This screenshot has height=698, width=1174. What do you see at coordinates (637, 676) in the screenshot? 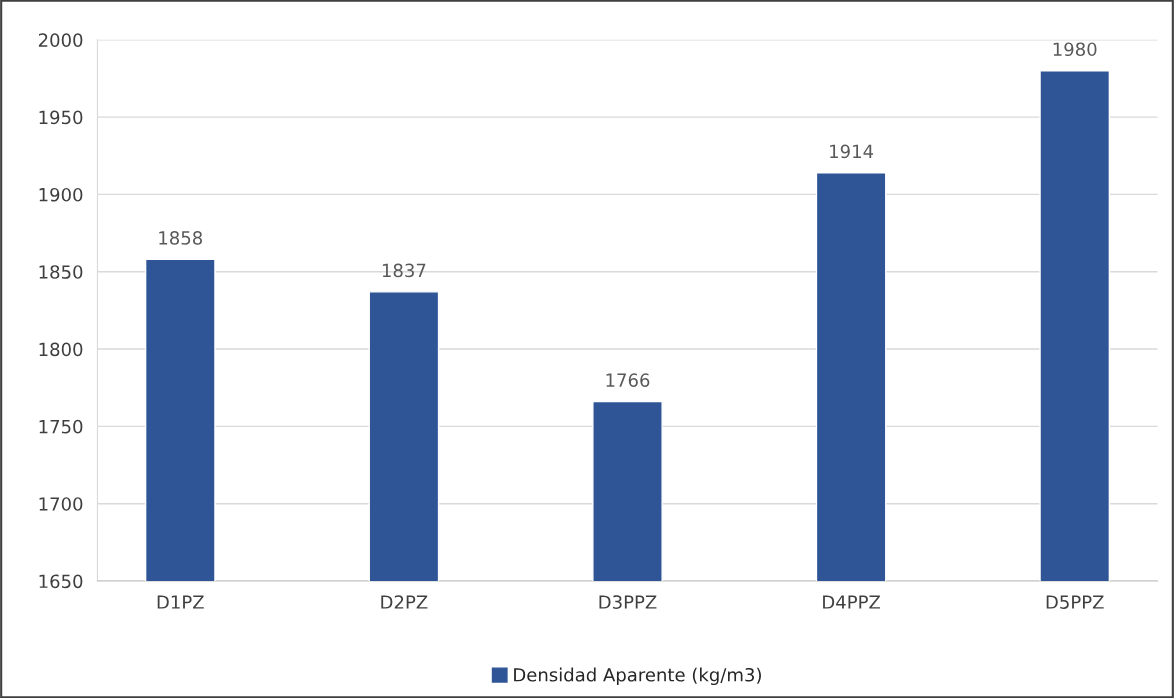
I see `legend-label: Densidad Aparente (kg/m3)` at bounding box center [637, 676].